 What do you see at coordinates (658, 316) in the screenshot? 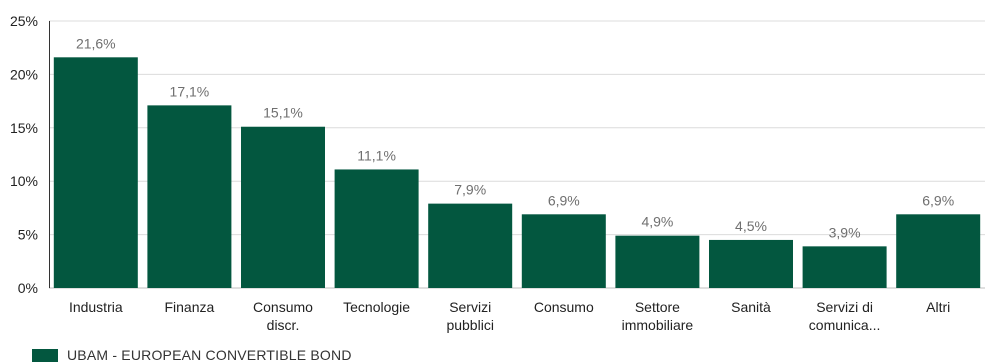
I see `x-tick-label: Settore immobiliare` at bounding box center [658, 316].